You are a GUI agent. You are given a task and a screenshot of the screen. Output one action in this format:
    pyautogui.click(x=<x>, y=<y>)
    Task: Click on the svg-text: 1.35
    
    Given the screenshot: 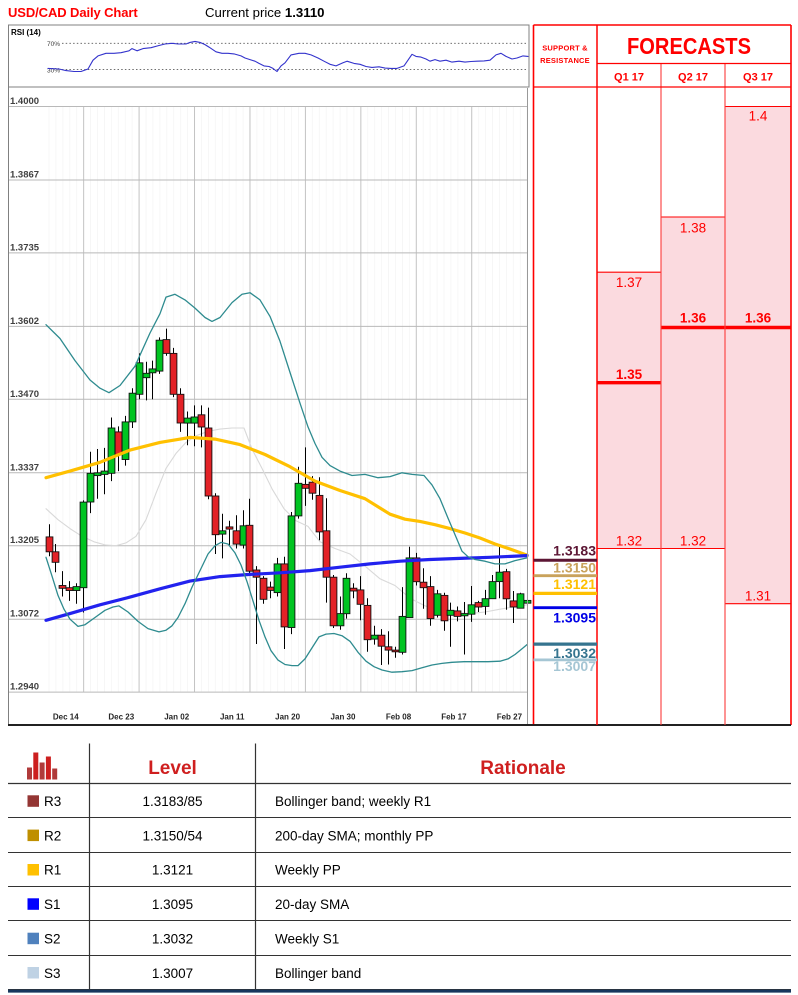 What is the action you would take?
    pyautogui.click(x=629, y=374)
    